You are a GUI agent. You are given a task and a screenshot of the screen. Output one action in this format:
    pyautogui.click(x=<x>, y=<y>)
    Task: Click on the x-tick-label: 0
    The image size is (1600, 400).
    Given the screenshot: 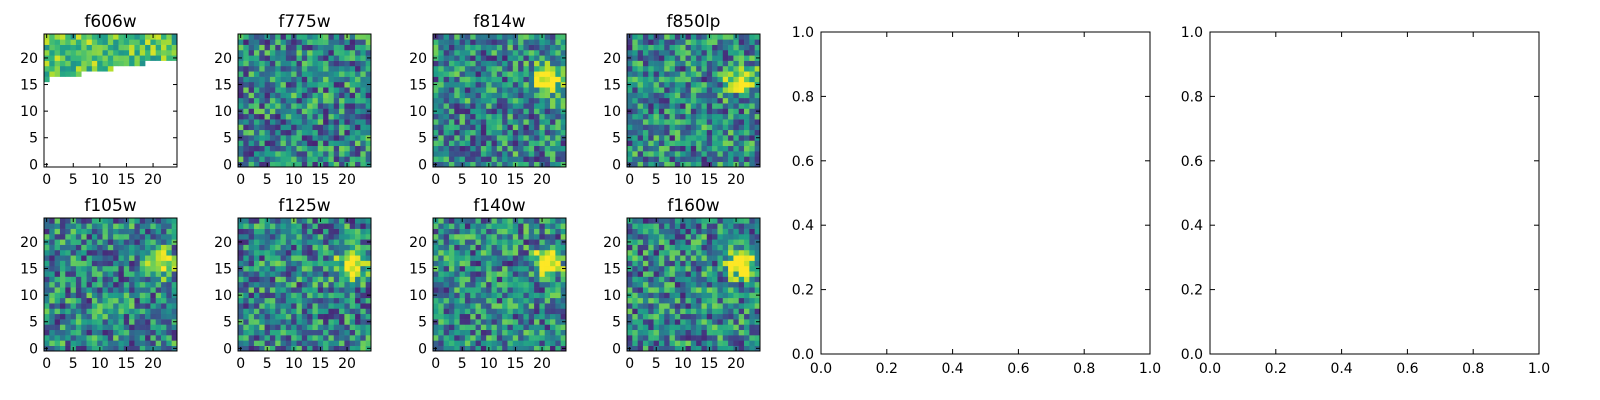 What is the action you would take?
    pyautogui.click(x=435, y=364)
    